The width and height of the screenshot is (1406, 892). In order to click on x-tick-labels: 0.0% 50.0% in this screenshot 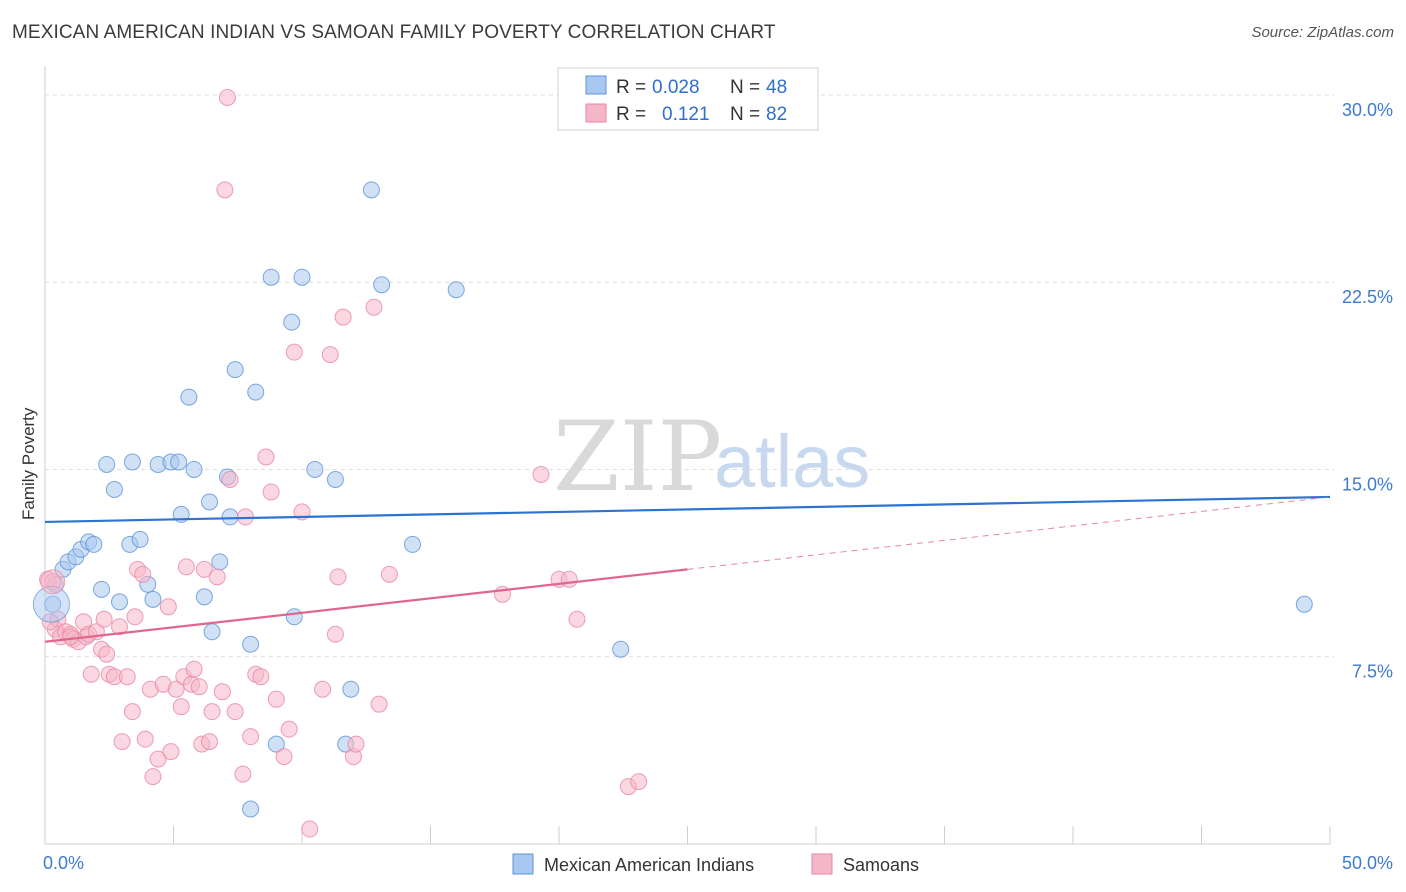, I will do `click(718, 863)`.